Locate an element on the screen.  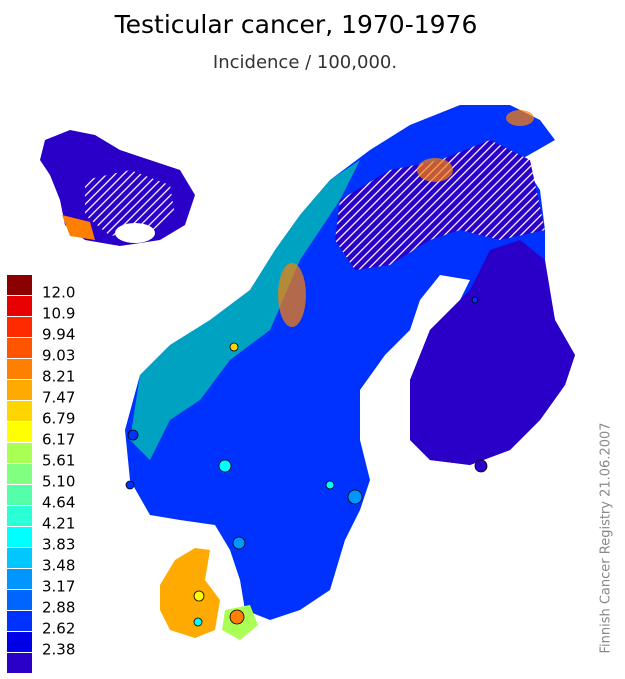
title: Testicular cancer, 1970-1976 is located at coordinates (296, 24).